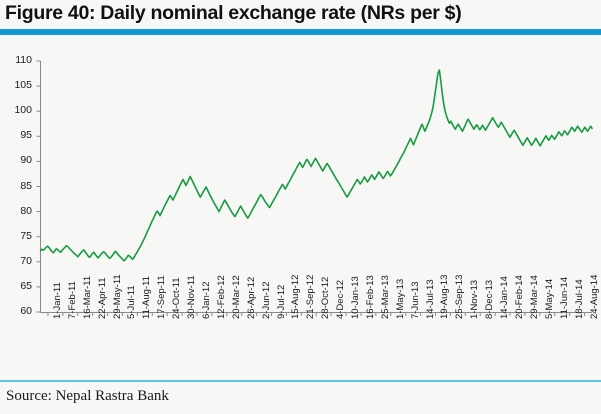 This screenshot has width=601, height=414. What do you see at coordinates (579, 299) in the screenshot?
I see `x-axis-tick-label: 18-Jul-14` at bounding box center [579, 299].